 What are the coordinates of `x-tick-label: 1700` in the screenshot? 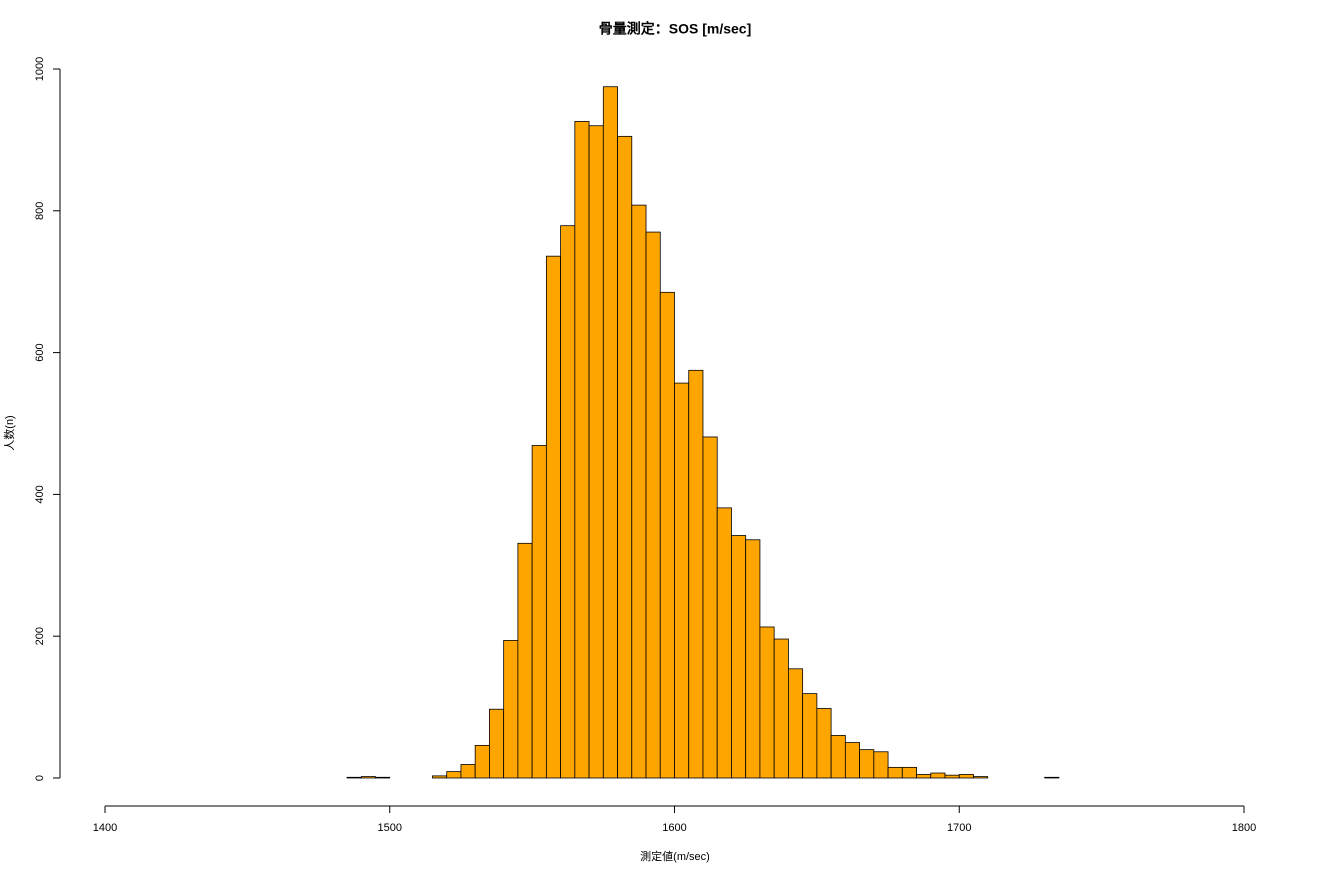 It's located at (959, 828).